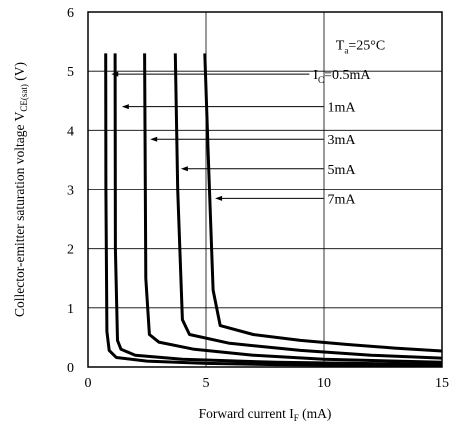 This screenshot has height=429, width=451. What do you see at coordinates (70, 131) in the screenshot?
I see `y-tick-label: 4` at bounding box center [70, 131].